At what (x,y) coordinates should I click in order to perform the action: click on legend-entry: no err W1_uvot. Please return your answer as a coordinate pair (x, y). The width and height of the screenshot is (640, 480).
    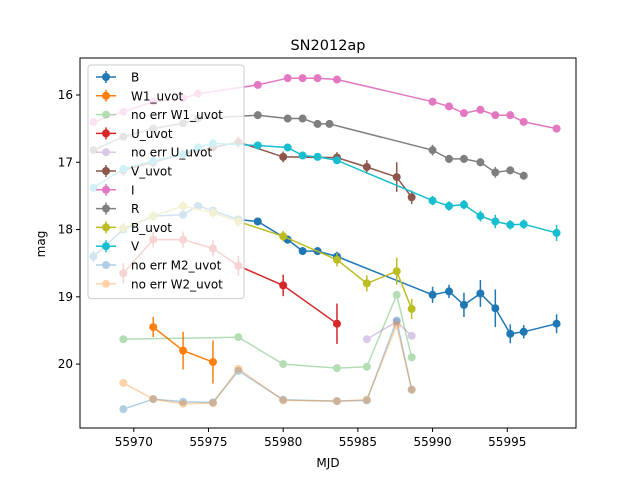
    Looking at the image, I should click on (159, 115).